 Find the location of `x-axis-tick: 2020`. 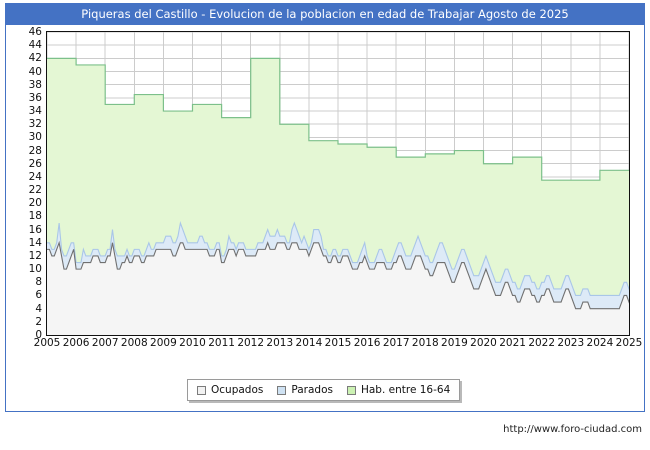

x-axis-tick: 2020 is located at coordinates (483, 343).